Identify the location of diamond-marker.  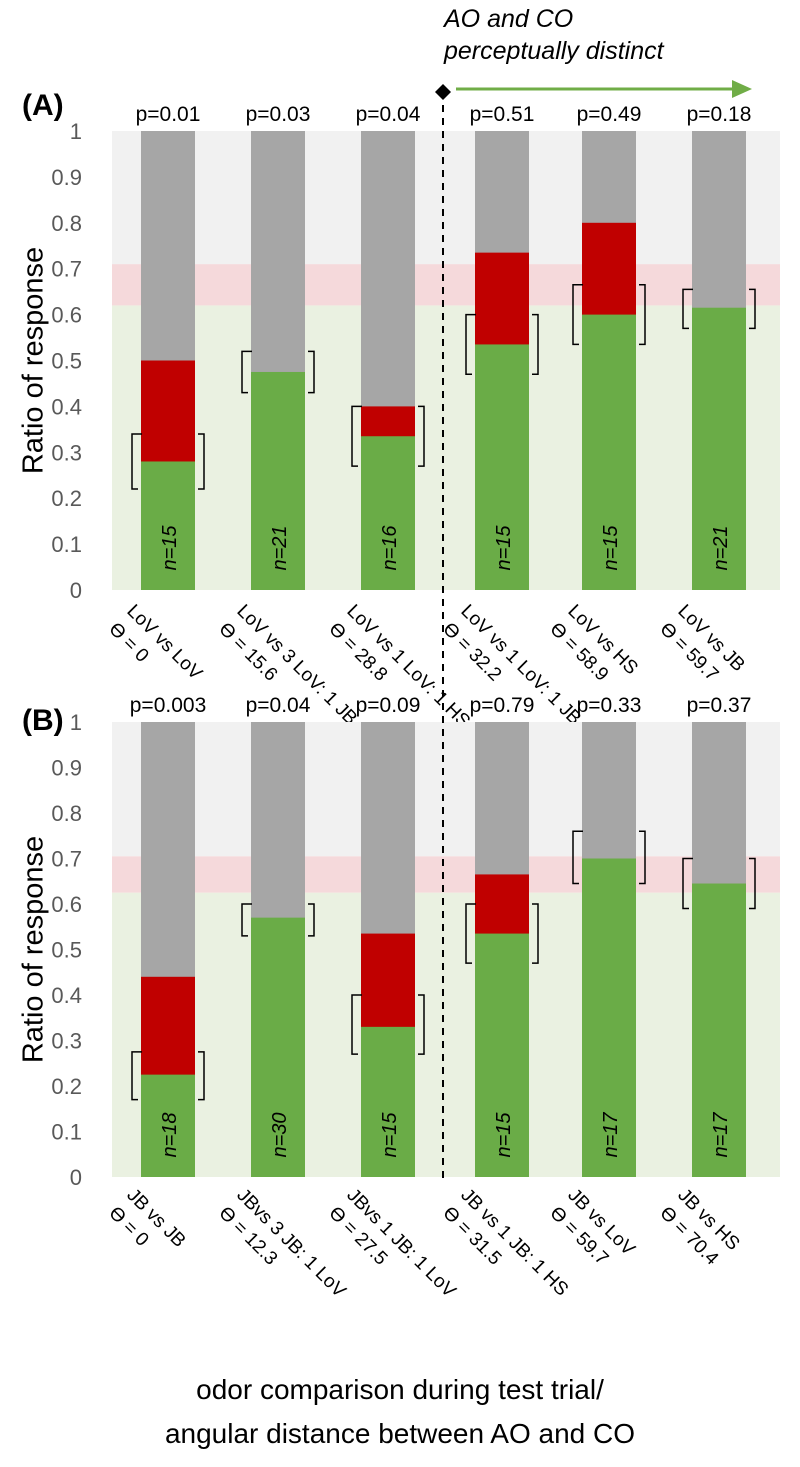
(443, 92).